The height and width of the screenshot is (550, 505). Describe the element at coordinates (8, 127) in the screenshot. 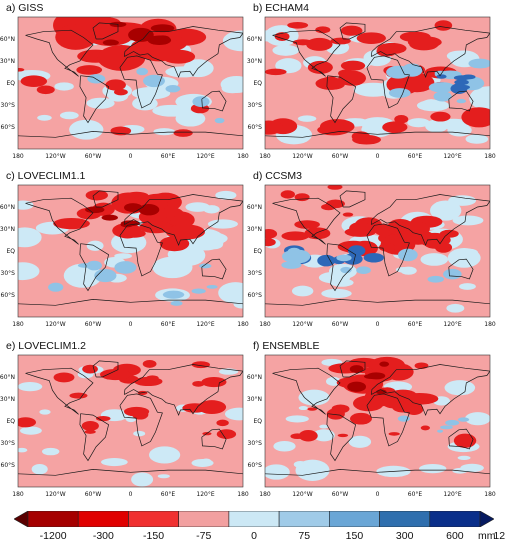

I see `lat-label: 60°S` at that location.